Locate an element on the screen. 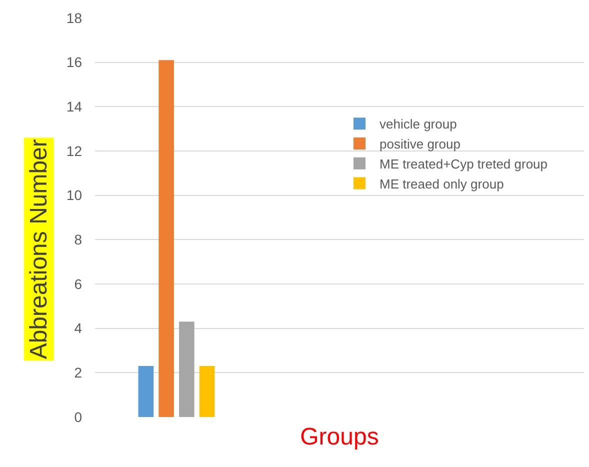  legend-label: ME treaed only group is located at coordinates (442, 184).